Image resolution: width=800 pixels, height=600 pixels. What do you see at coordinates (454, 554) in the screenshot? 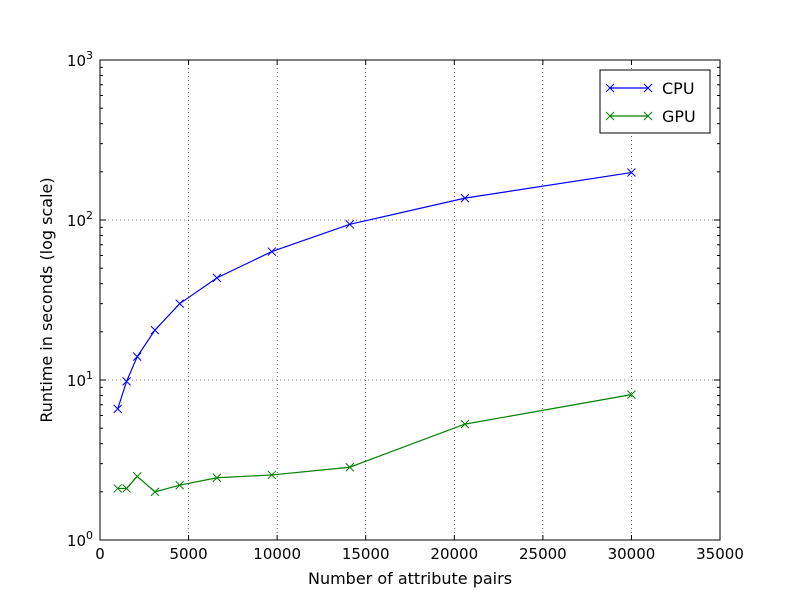
I see `x-tick-label: 20000` at bounding box center [454, 554].